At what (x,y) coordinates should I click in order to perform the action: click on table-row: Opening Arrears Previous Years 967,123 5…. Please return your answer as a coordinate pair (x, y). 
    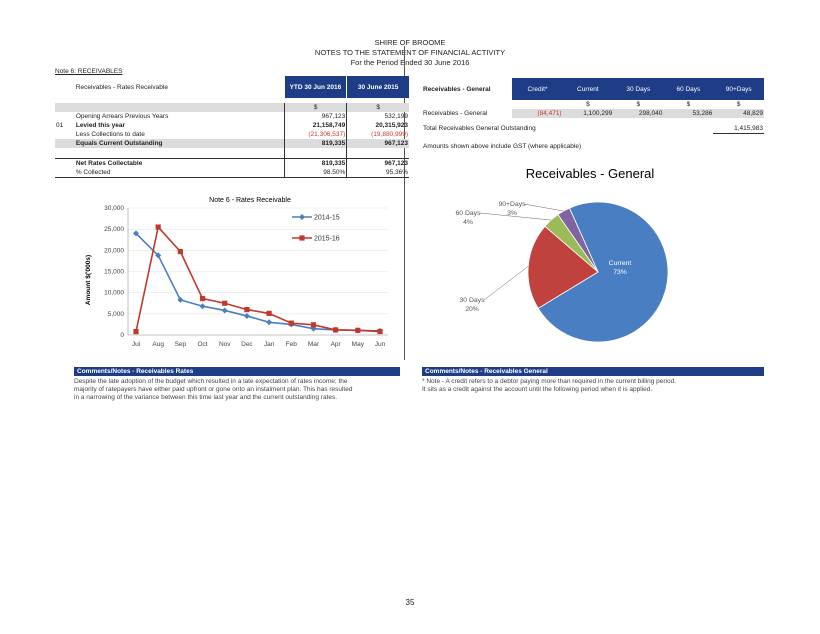
    Looking at the image, I should click on (241, 116).